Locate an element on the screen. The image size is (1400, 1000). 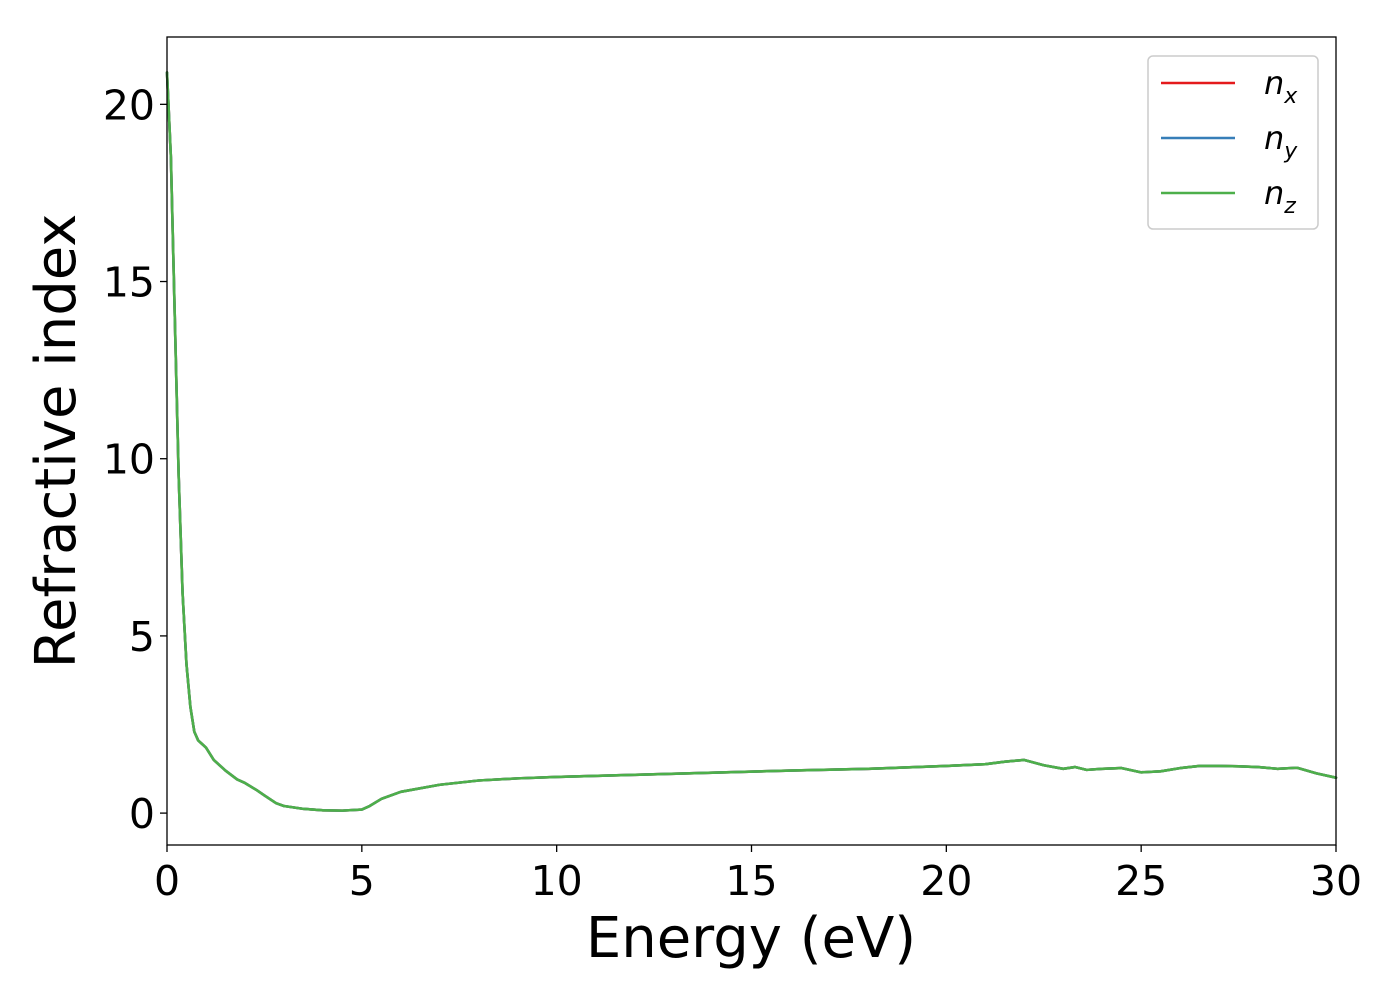
legend-label-nx: nx is located at coordinates (1281, 86).